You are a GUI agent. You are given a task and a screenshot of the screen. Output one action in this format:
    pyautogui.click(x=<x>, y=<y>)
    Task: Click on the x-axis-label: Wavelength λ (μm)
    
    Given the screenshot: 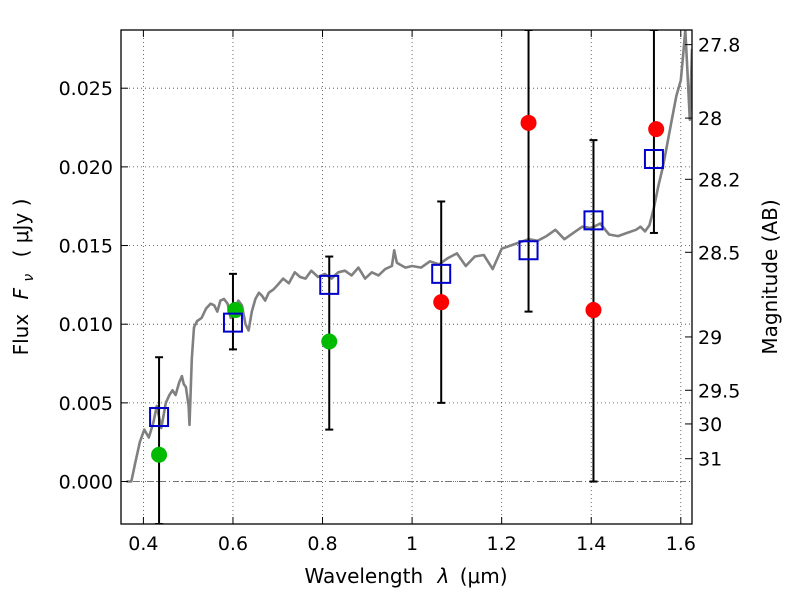 What is the action you would take?
    pyautogui.click(x=405, y=576)
    